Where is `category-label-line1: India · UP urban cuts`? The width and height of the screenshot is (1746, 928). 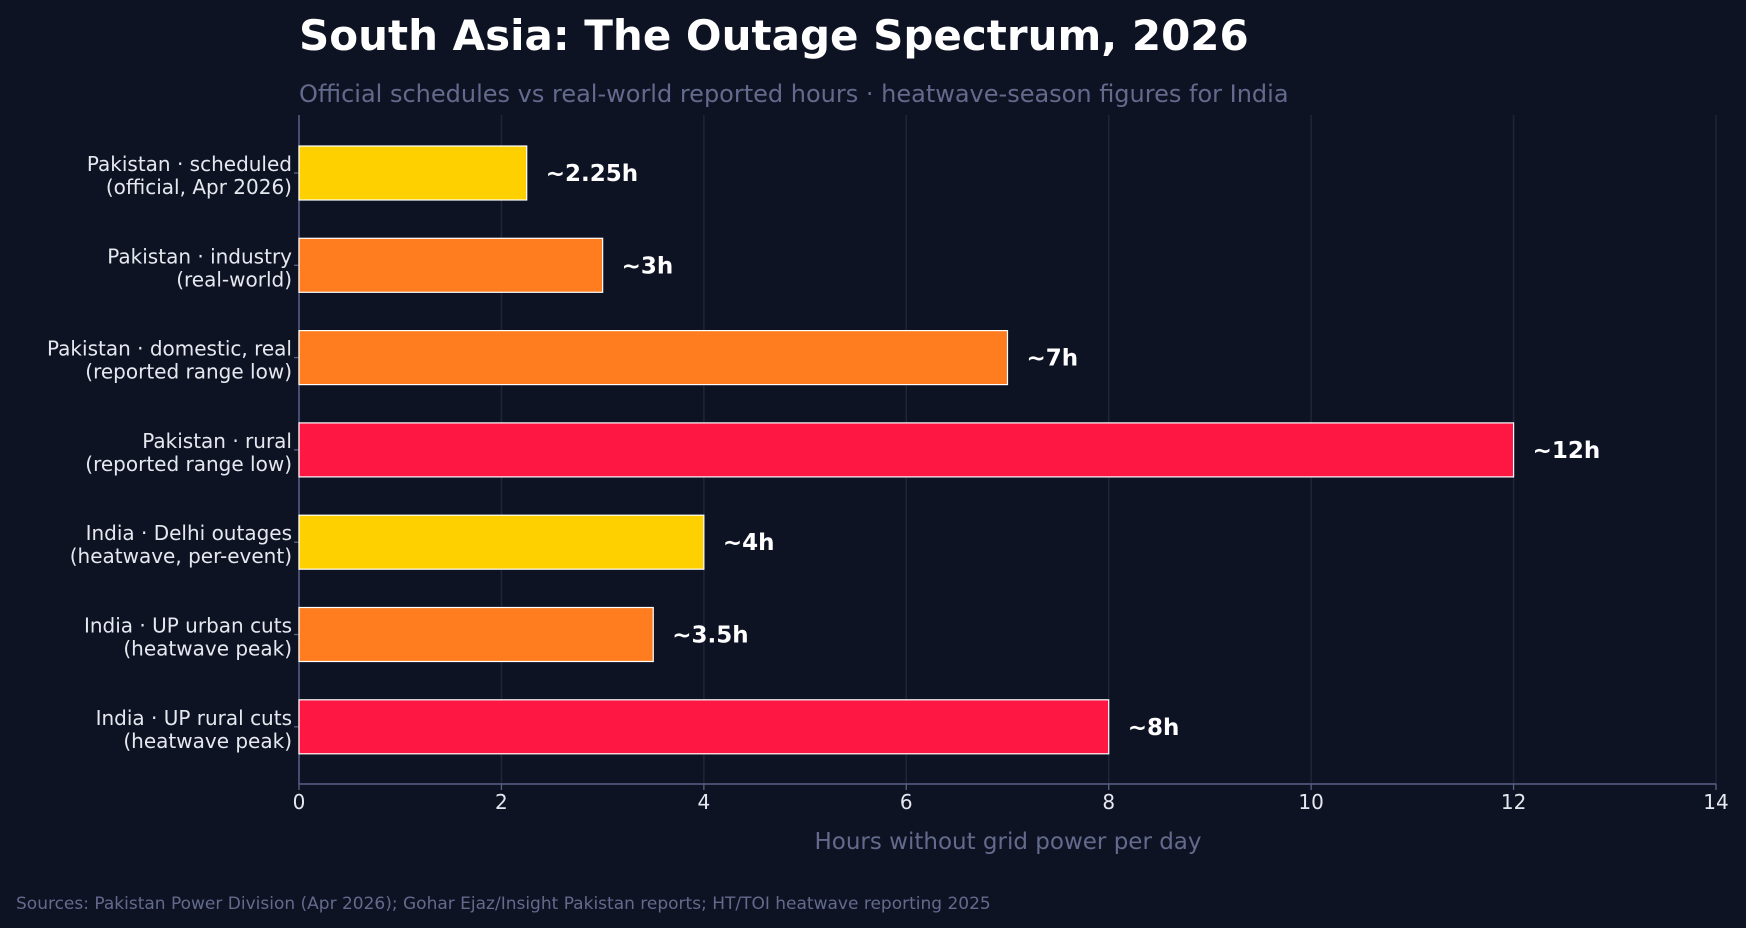 category-label-line1: India · UP urban cuts is located at coordinates (188, 626).